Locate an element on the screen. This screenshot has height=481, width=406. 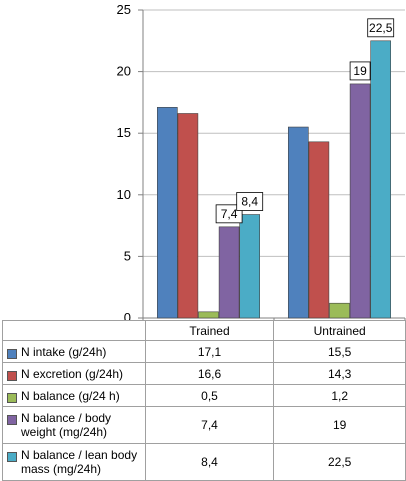
series-label-cell: N intake (g/24h) is located at coordinates (74, 351).